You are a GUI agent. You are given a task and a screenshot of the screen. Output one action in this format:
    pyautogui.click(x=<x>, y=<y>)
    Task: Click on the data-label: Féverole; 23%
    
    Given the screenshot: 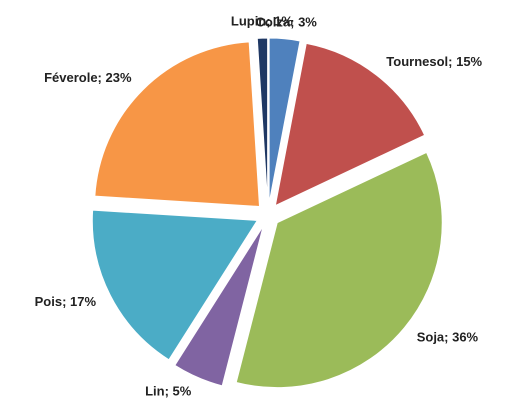 What is the action you would take?
    pyautogui.click(x=88, y=77)
    